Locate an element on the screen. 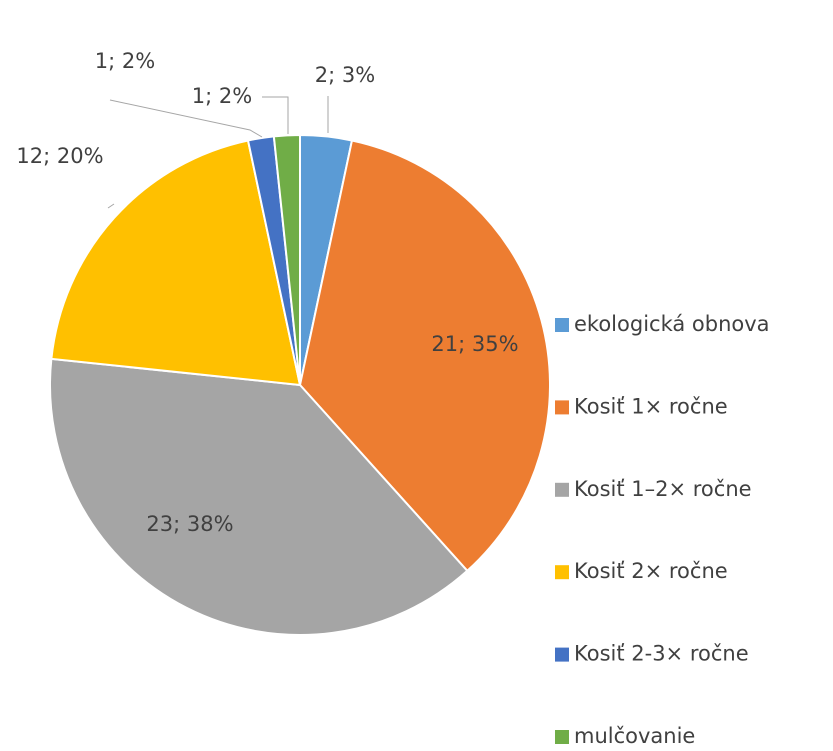 The width and height of the screenshot is (833, 751). data-label: 23; 38% is located at coordinates (189, 524).